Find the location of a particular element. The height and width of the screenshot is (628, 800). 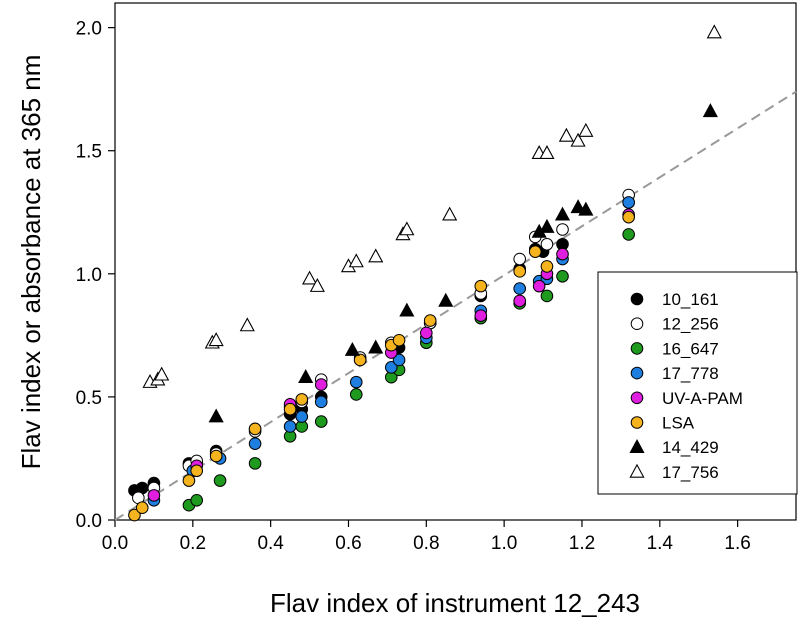

legend-item: 12_256 is located at coordinates (674, 324).